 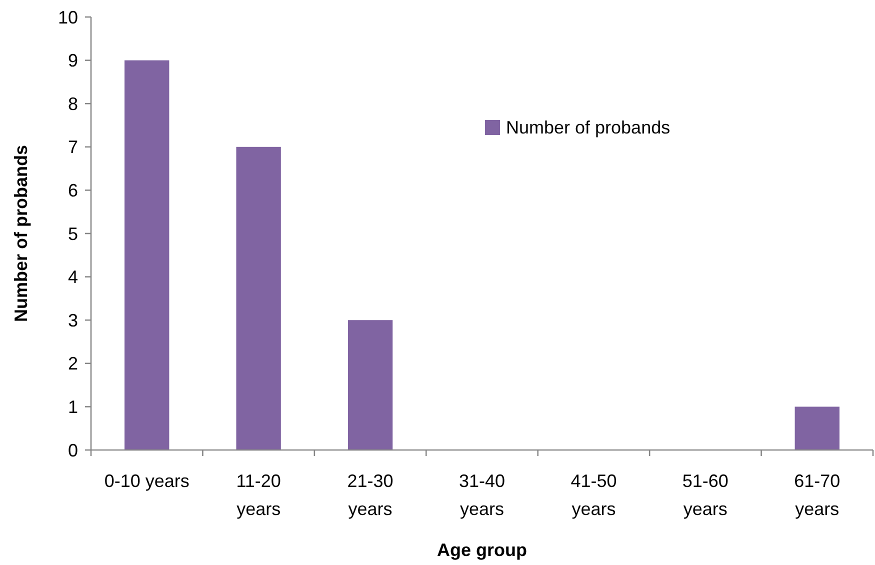 I want to click on y-tick-label: 1, so click(x=73, y=407).